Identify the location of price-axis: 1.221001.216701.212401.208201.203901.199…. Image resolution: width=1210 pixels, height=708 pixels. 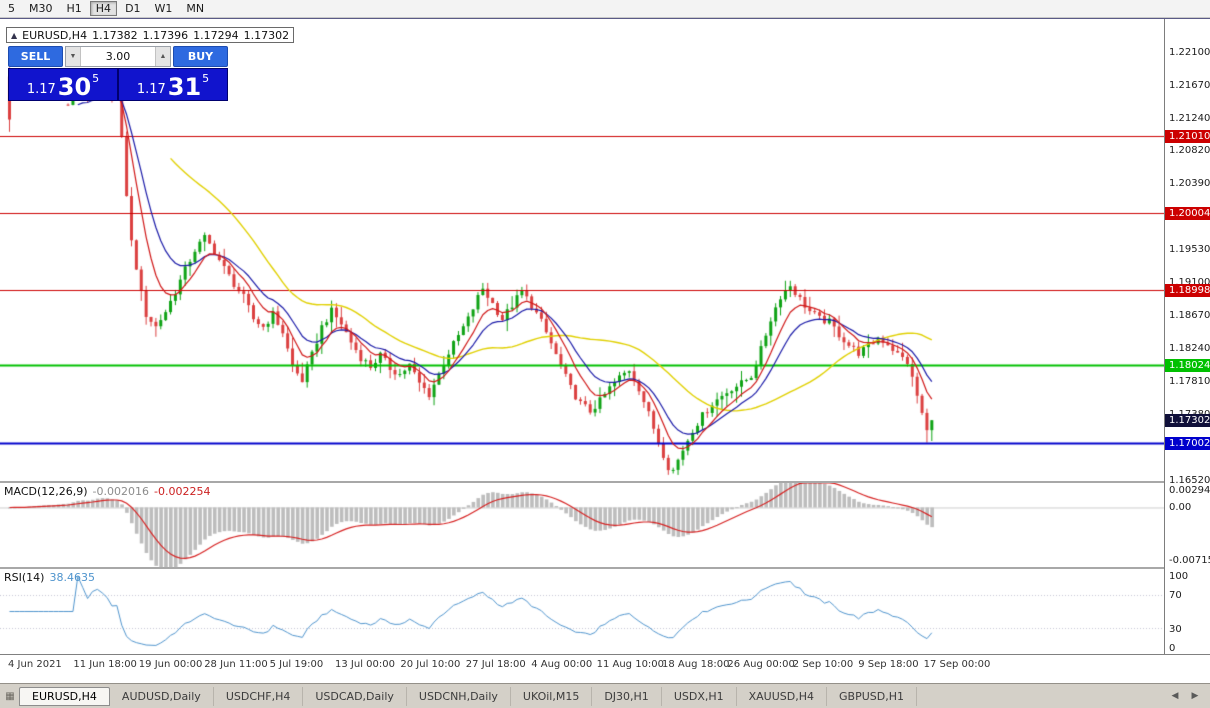
(1187, 336).